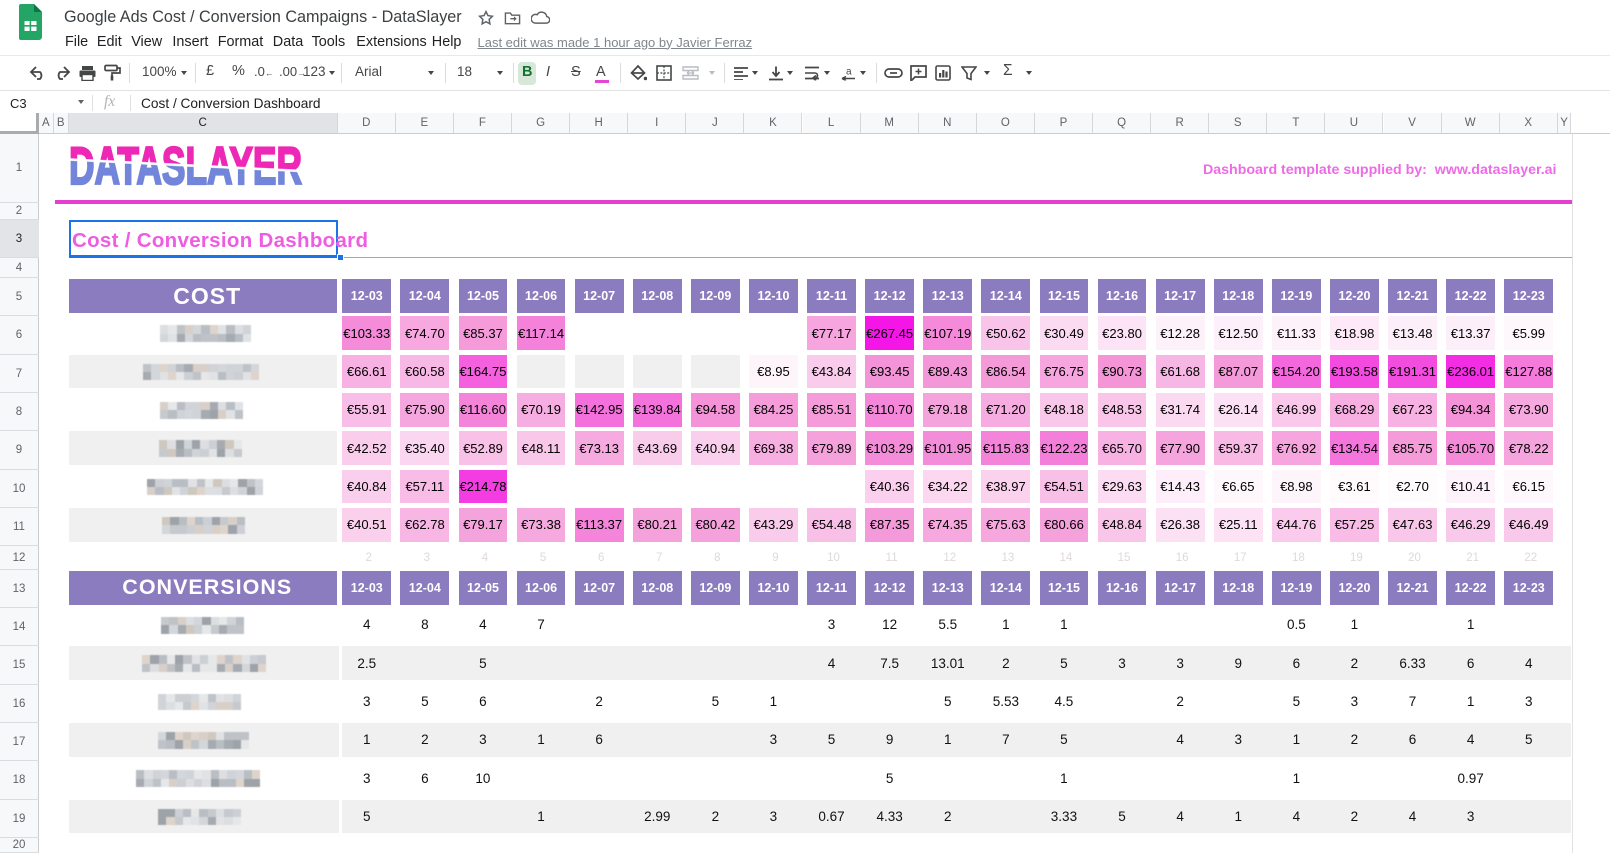 This screenshot has height=853, width=1610. What do you see at coordinates (185, 166) in the screenshot?
I see `svg-text: DATASLAYER` at bounding box center [185, 166].